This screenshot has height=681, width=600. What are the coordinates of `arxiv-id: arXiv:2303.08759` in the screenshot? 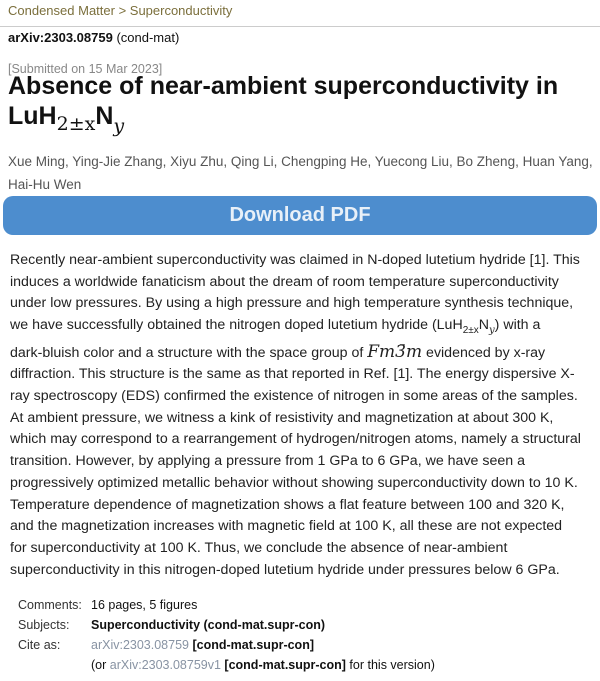 It's located at (60, 37).